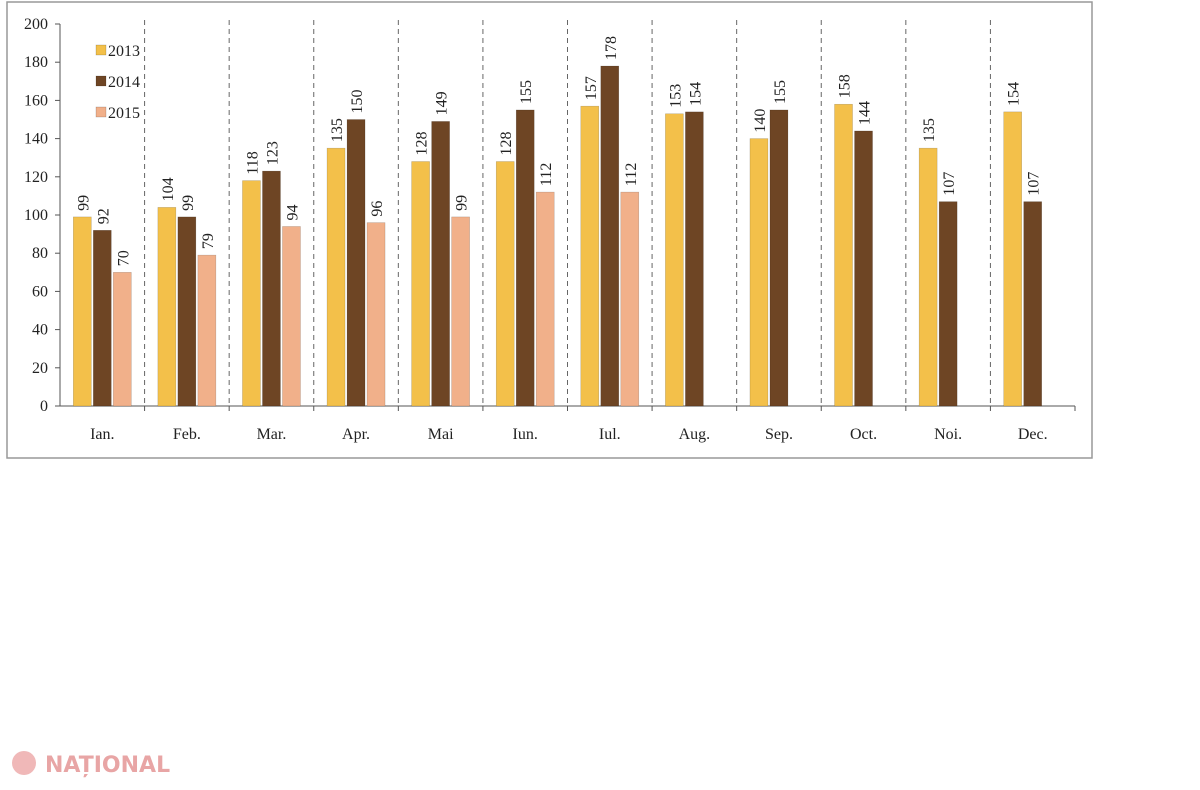  Describe the element at coordinates (124, 113) in the screenshot. I see `legend-label: 2015` at that location.